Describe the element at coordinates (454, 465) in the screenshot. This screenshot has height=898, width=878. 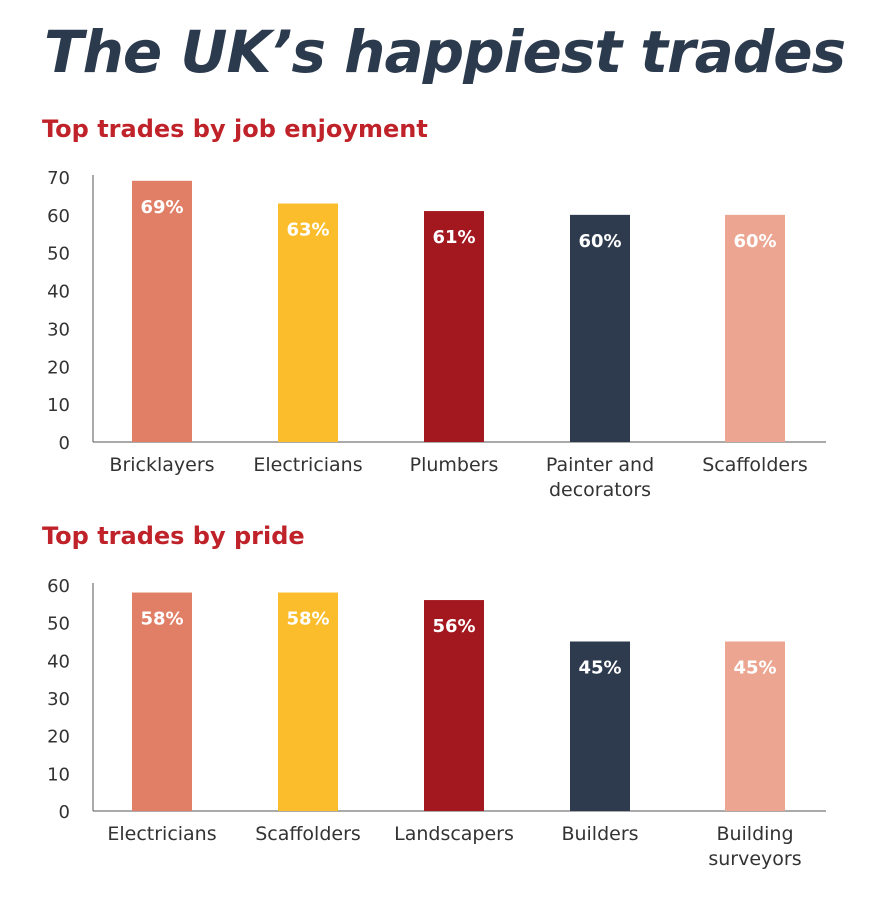
I see `x-category-label: Plumbers` at that location.